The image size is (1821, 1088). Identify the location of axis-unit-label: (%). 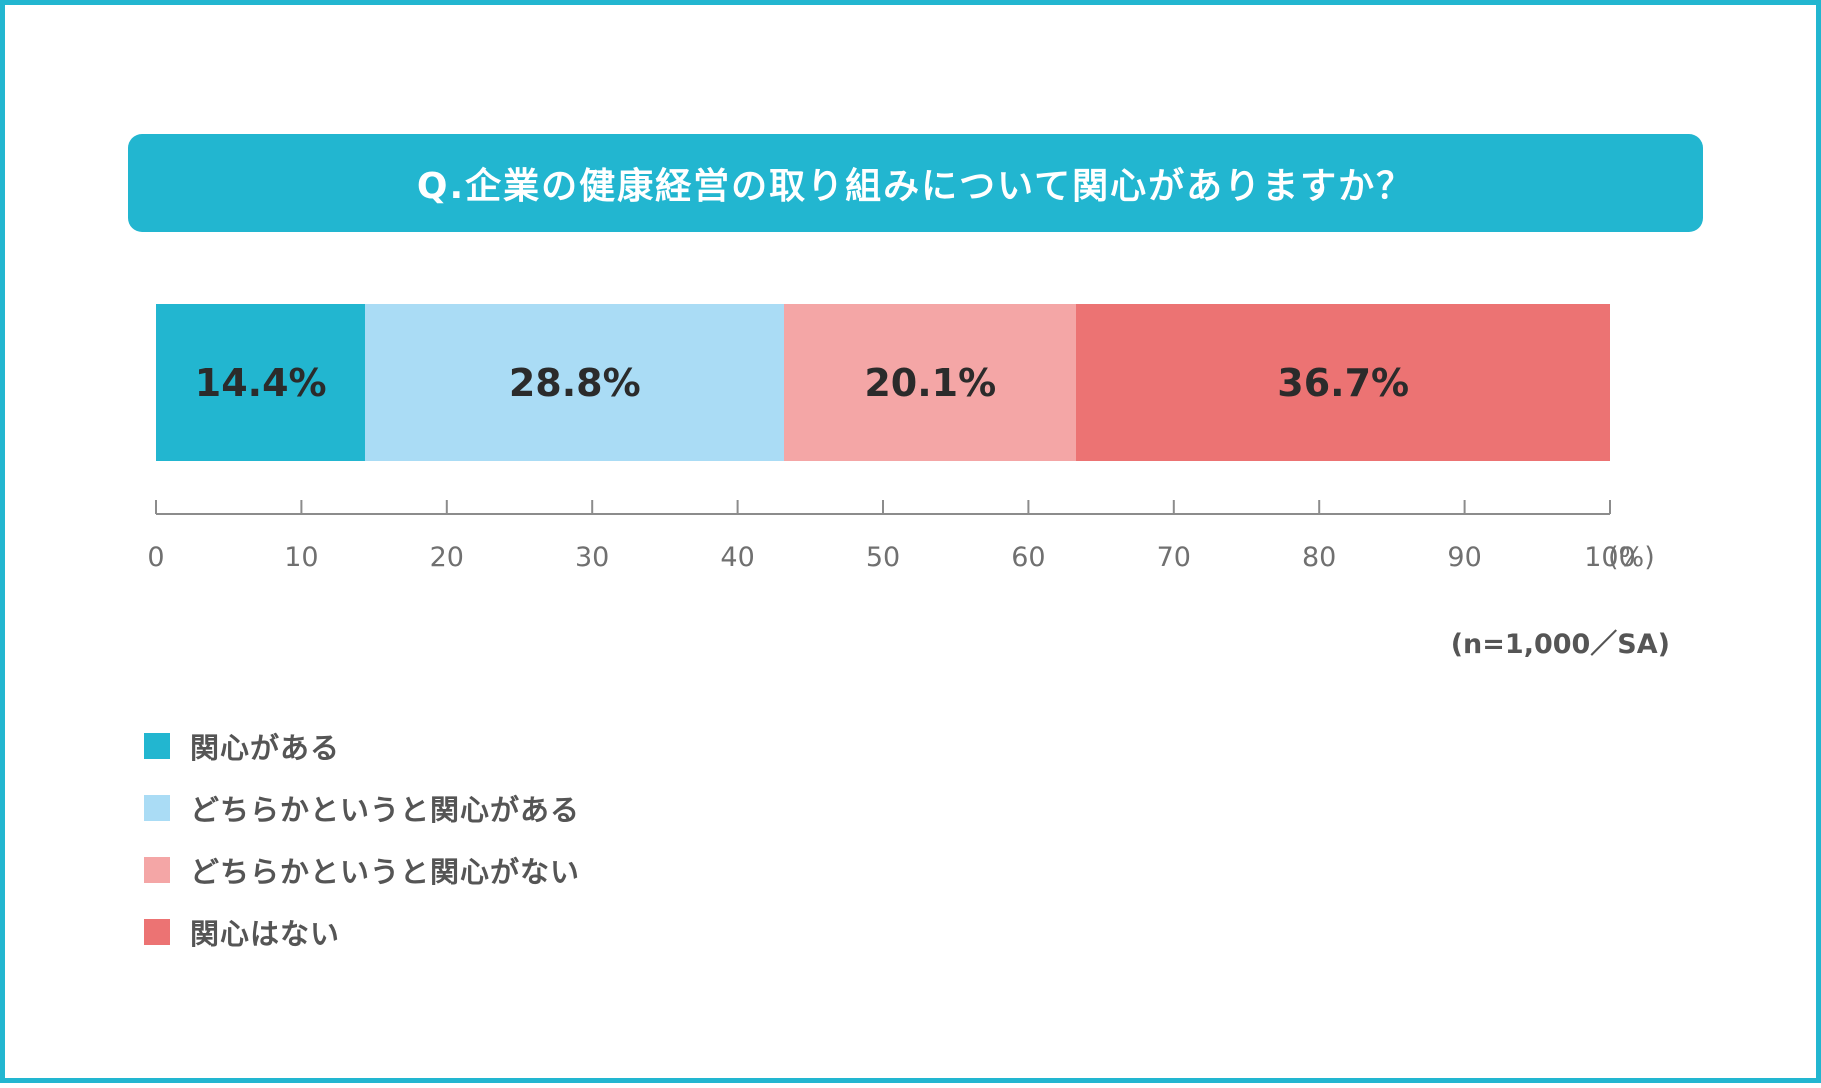
(1631, 557).